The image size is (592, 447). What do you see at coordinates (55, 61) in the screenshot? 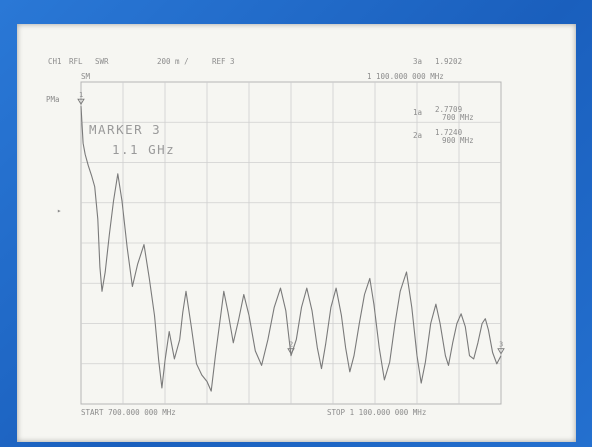
I see `channel-label: CH1` at bounding box center [55, 61].